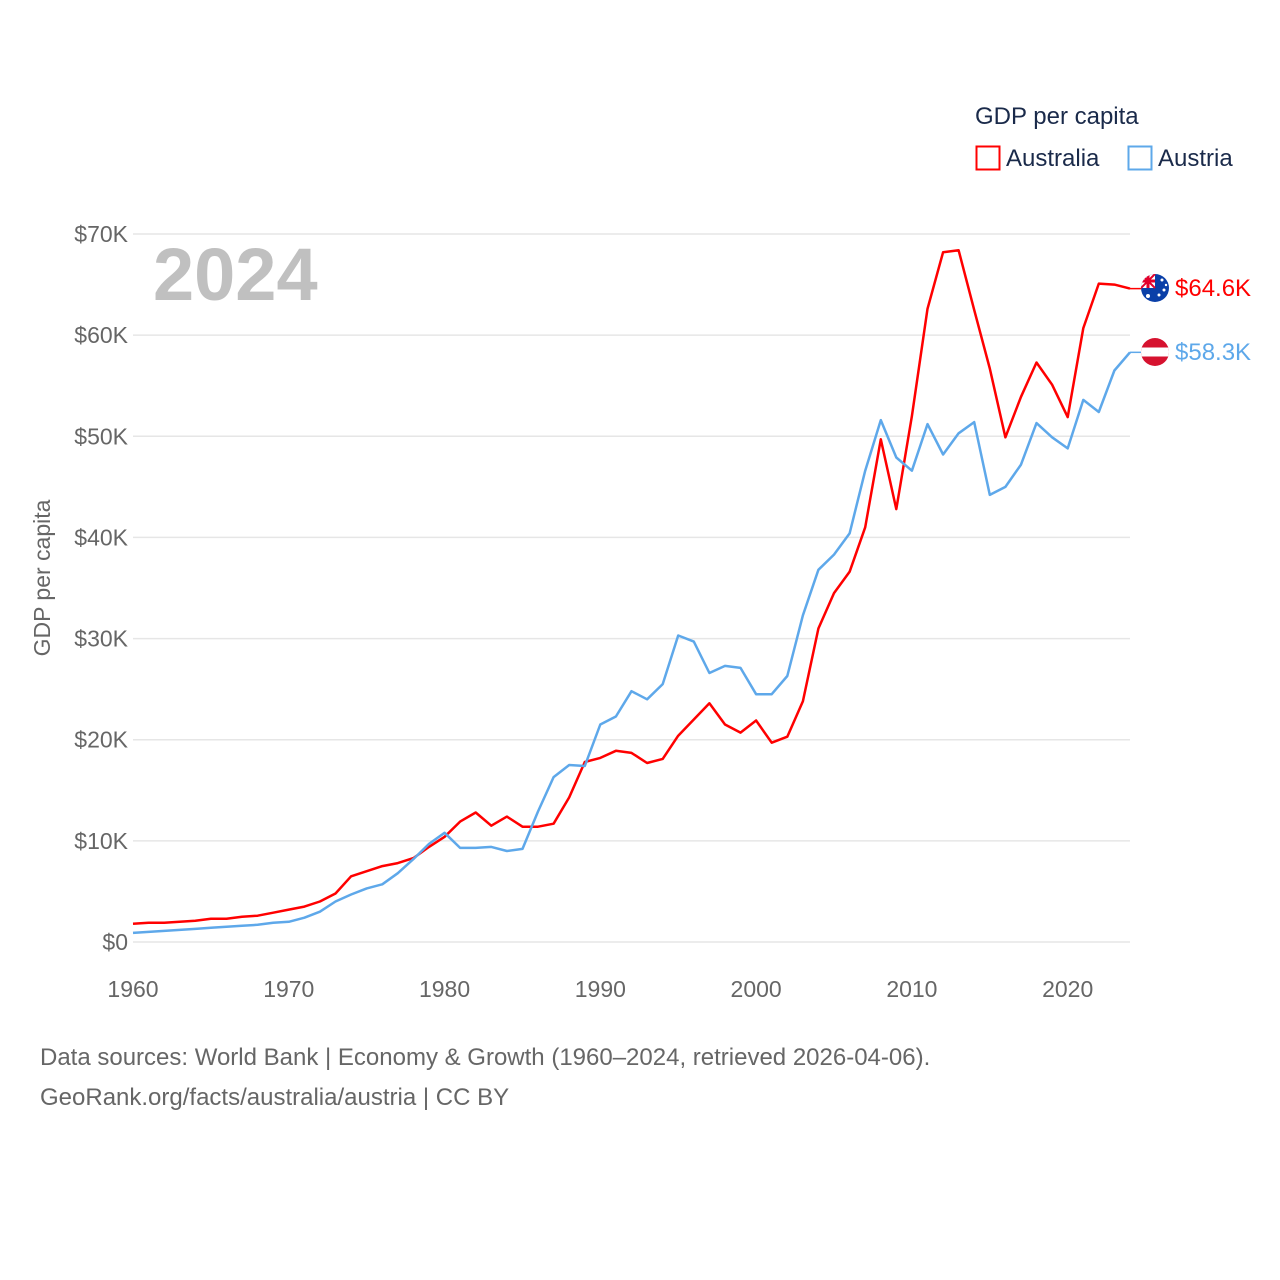 Image resolution: width=1280 pixels, height=1280 pixels. I want to click on legend-title: GDP per capita, so click(1057, 116).